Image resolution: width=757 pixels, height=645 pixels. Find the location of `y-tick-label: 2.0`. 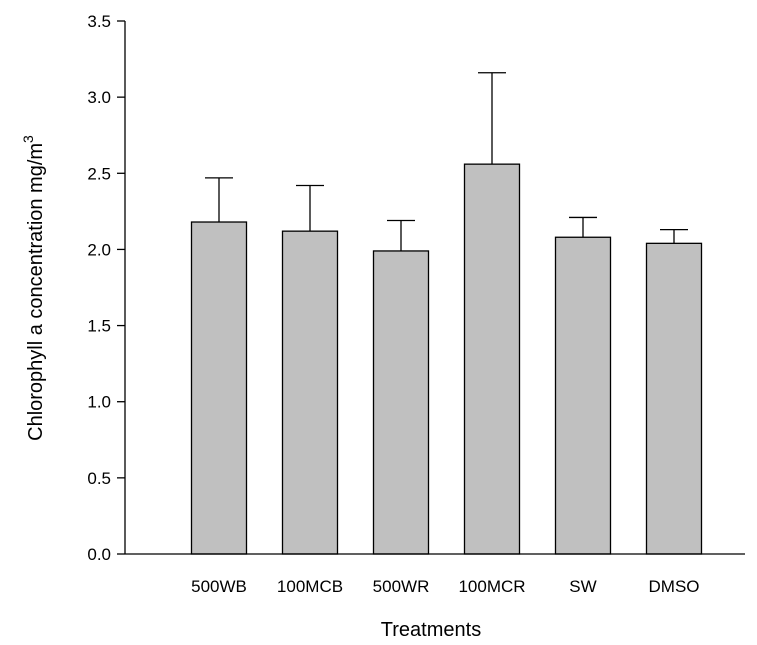

y-tick-label: 2.0 is located at coordinates (99, 249).